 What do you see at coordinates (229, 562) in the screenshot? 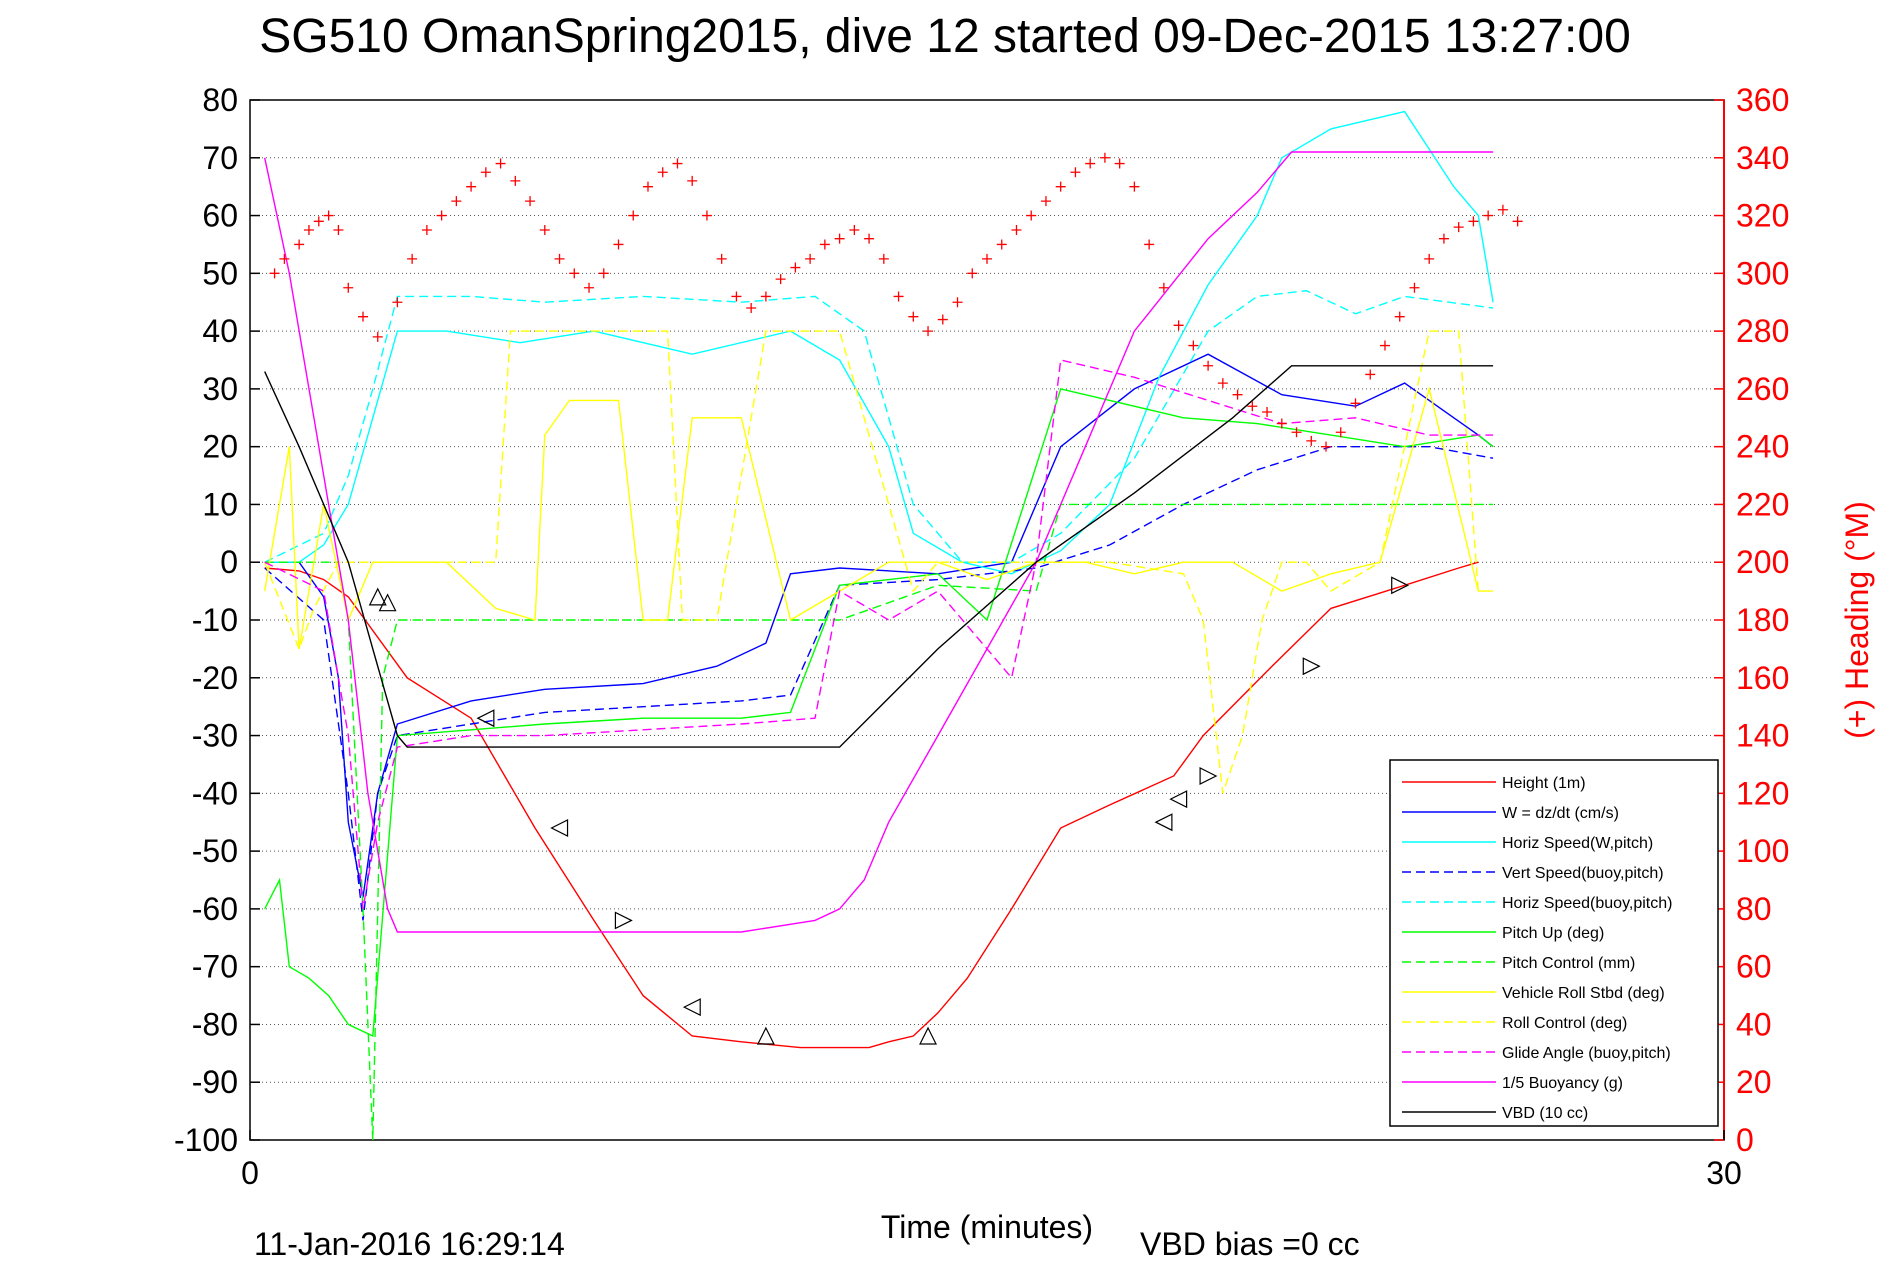
I see `left-tick-label: 0` at bounding box center [229, 562].